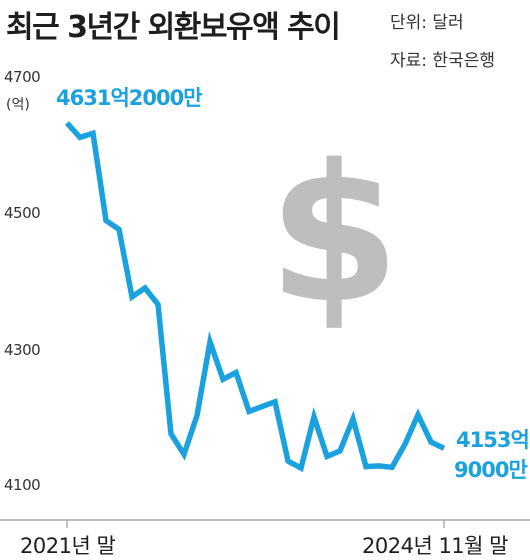 This screenshot has width=530, height=560. What do you see at coordinates (427, 23) in the screenshot?
I see `unit-note: 단위: 달러` at bounding box center [427, 23].